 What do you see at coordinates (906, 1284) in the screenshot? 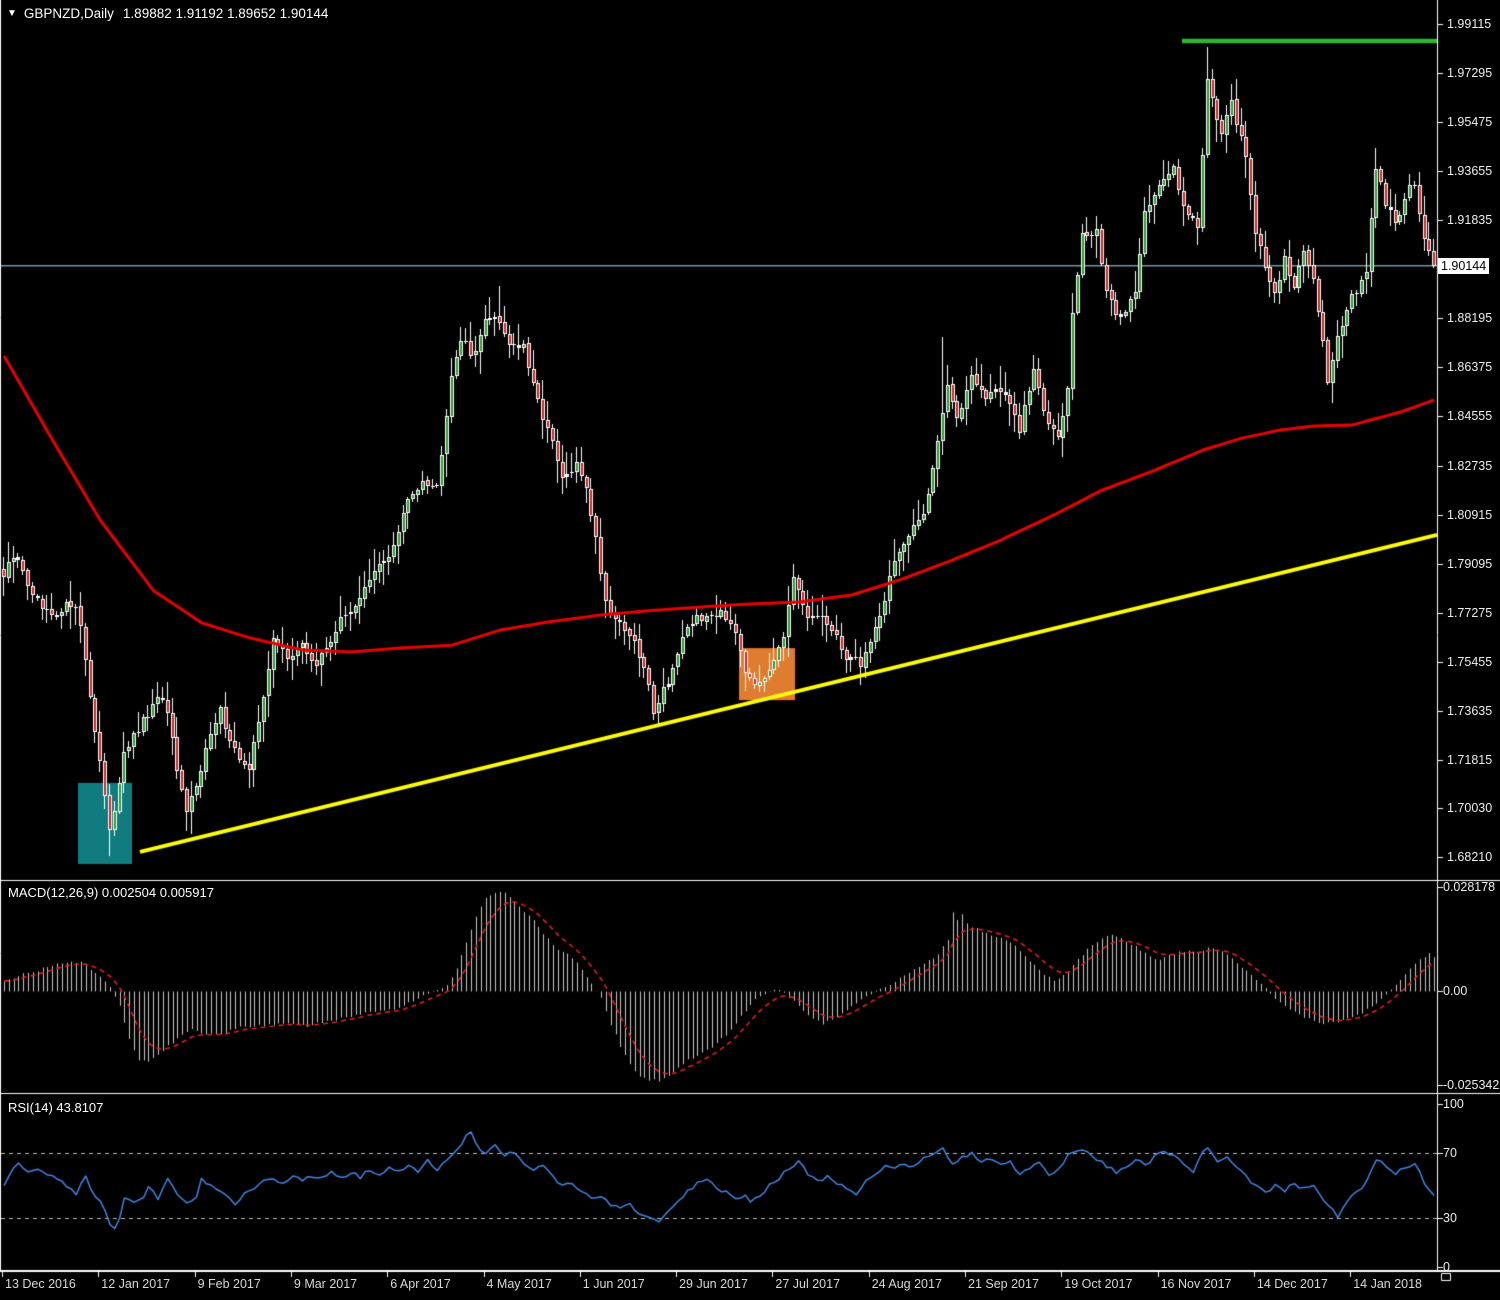
I see `date-label: 24 Aug 2017` at bounding box center [906, 1284].